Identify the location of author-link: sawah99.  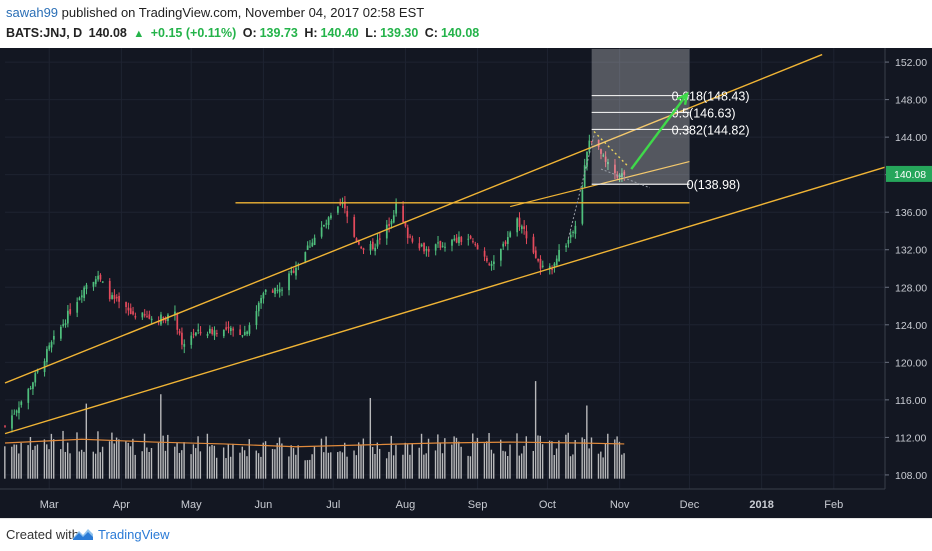
(32, 12).